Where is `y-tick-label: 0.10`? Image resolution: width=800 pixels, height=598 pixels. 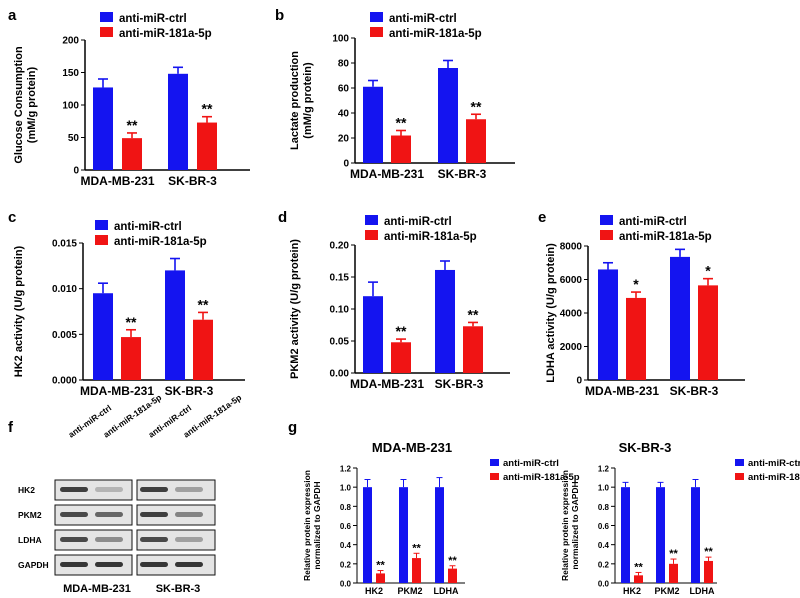 y-tick-label: 0.10 is located at coordinates (340, 310).